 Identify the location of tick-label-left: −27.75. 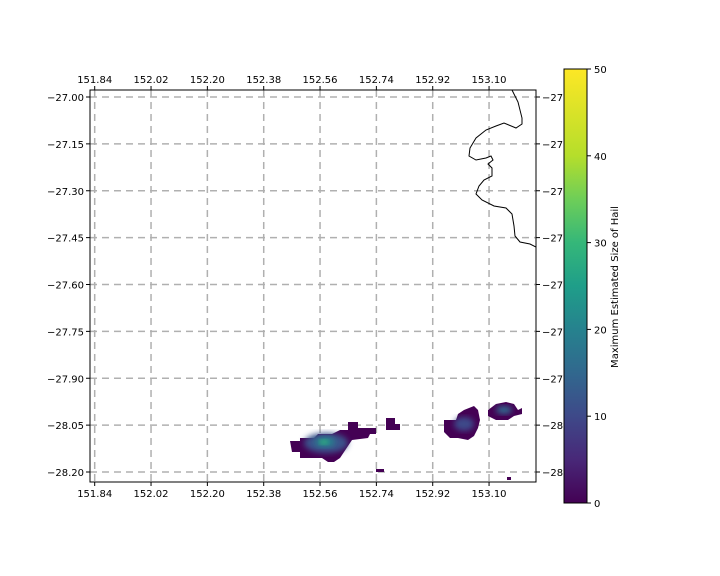
(65, 332).